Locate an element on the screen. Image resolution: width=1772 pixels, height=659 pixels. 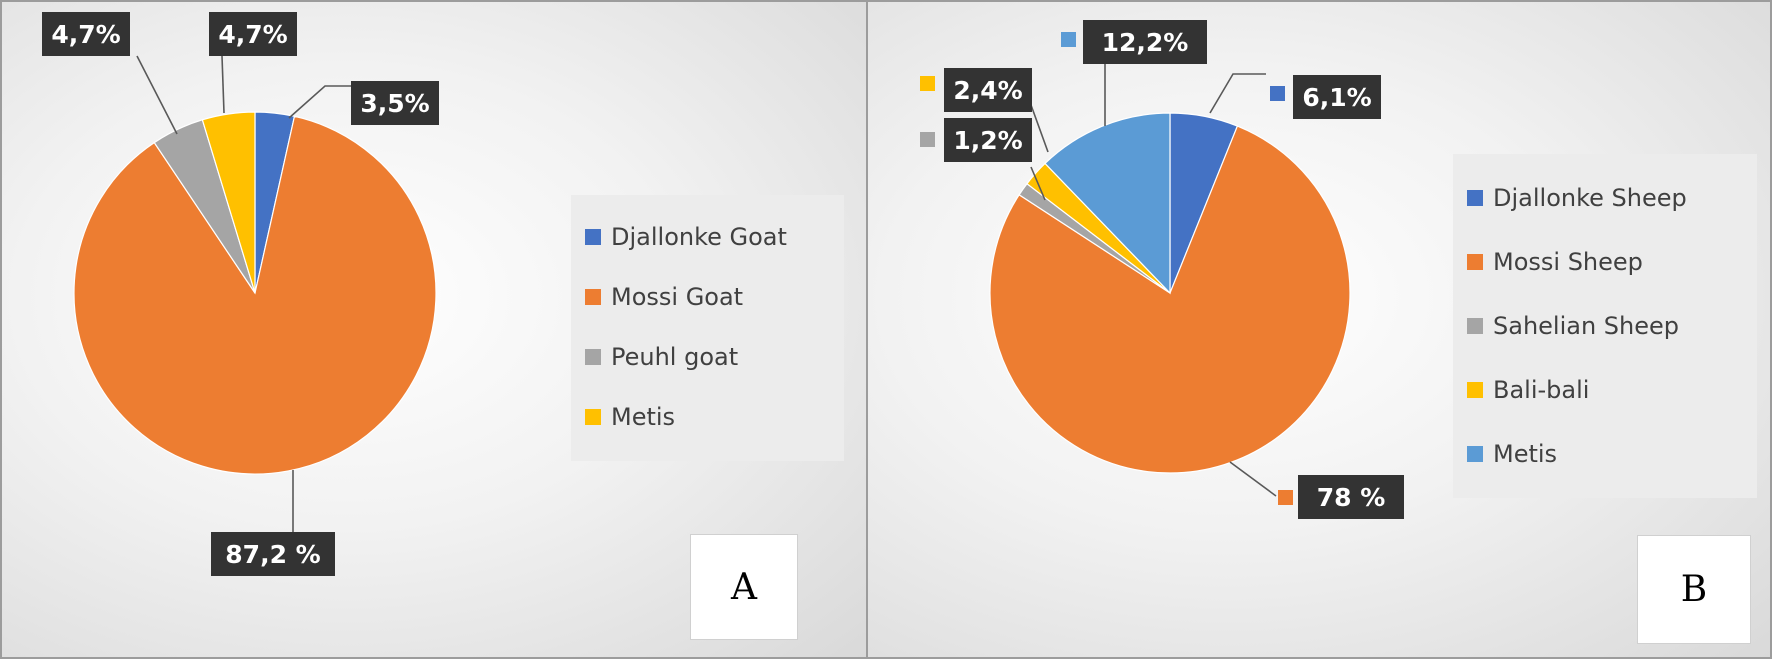
data-label: 6,1% is located at coordinates (1336, 97).